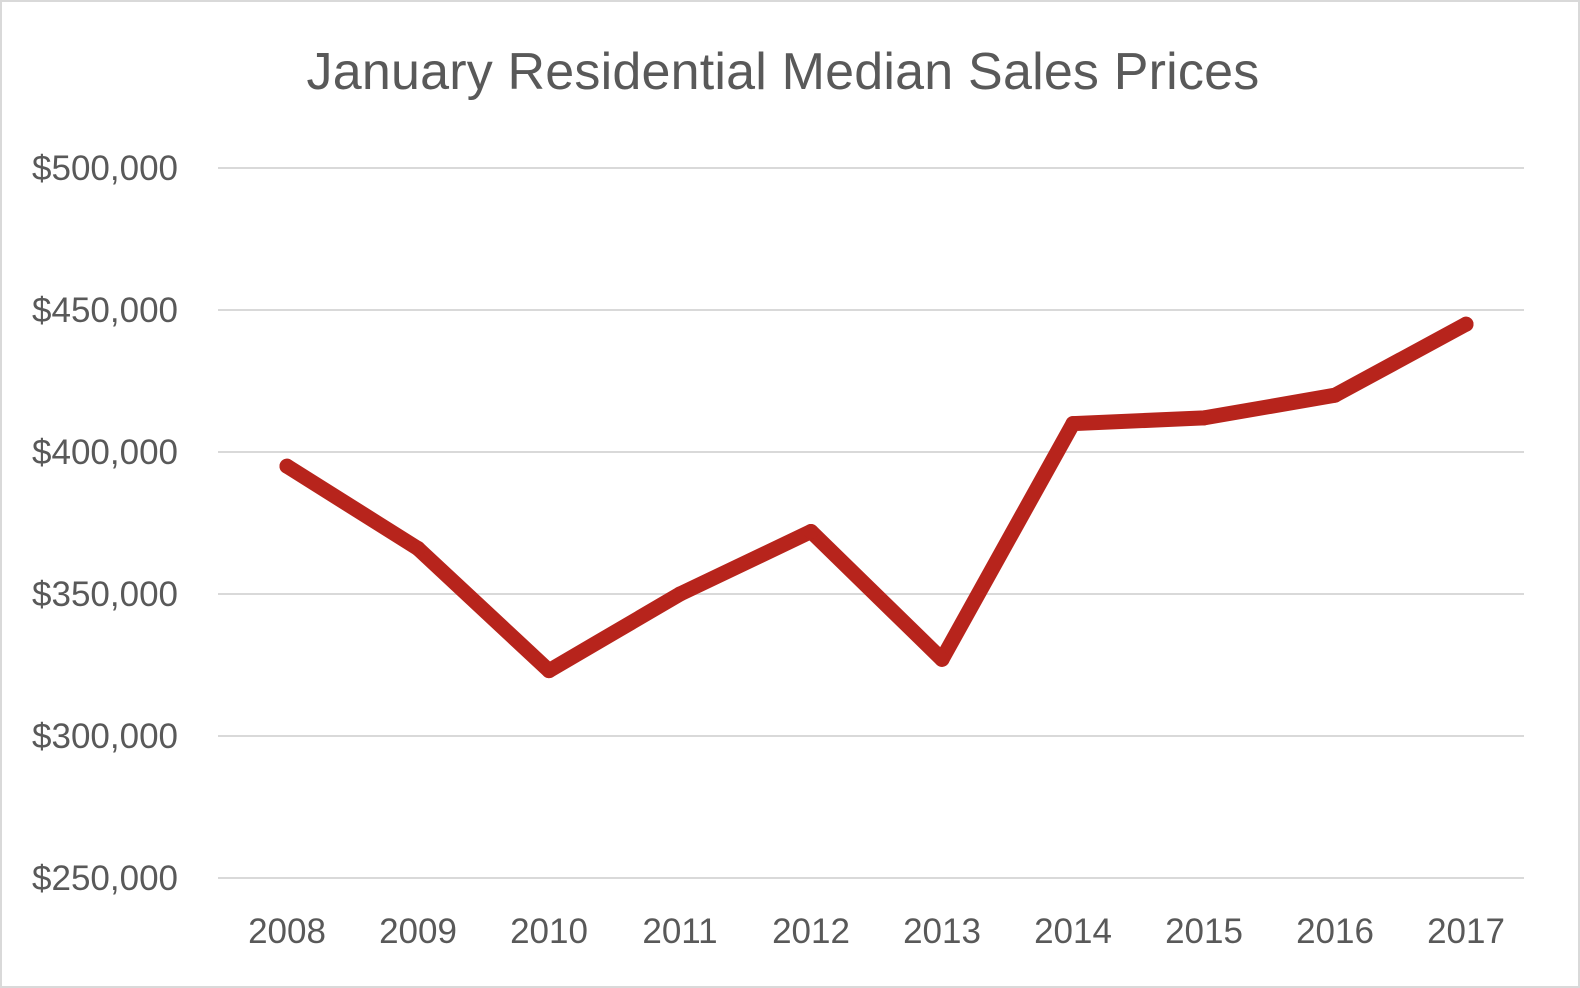  I want to click on x-tick-label: 2016, so click(1335, 931).